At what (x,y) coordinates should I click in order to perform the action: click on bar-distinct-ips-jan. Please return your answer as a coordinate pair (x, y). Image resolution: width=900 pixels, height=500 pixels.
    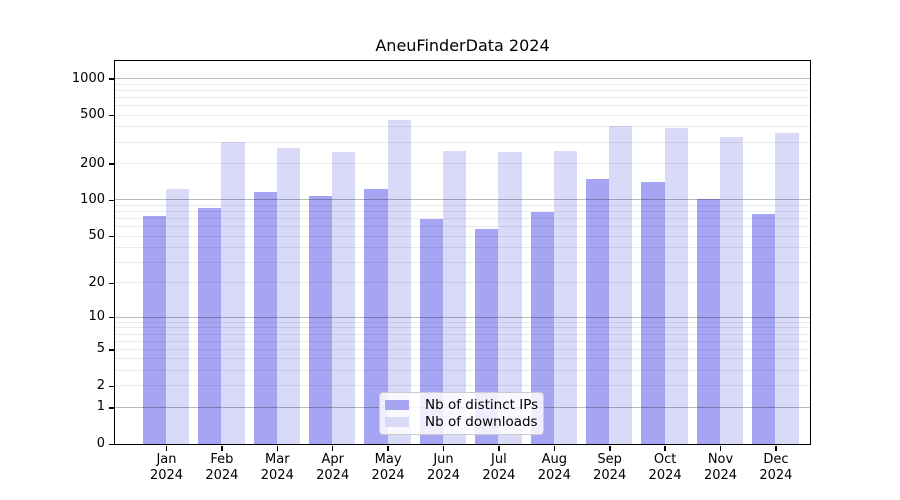
    Looking at the image, I should click on (154, 330).